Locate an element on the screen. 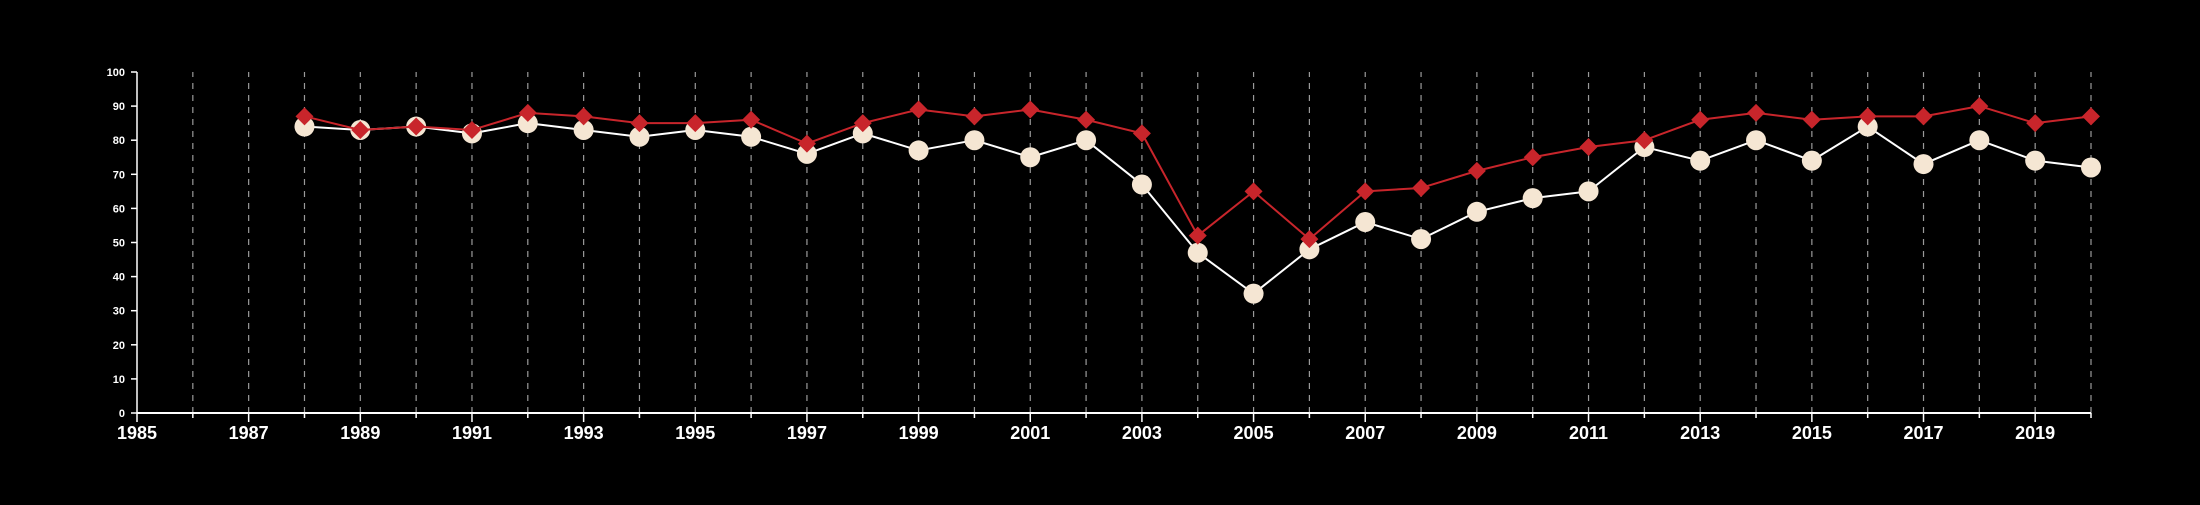  x-tick-label: 2017 is located at coordinates (1923, 433).